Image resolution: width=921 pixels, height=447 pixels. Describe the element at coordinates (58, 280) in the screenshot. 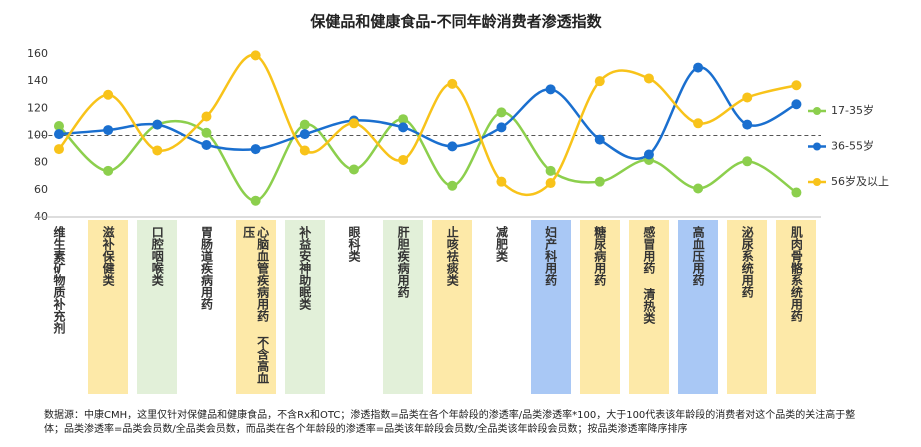

I see `x-tick-label: 维生素矿物质补充剂` at that location.